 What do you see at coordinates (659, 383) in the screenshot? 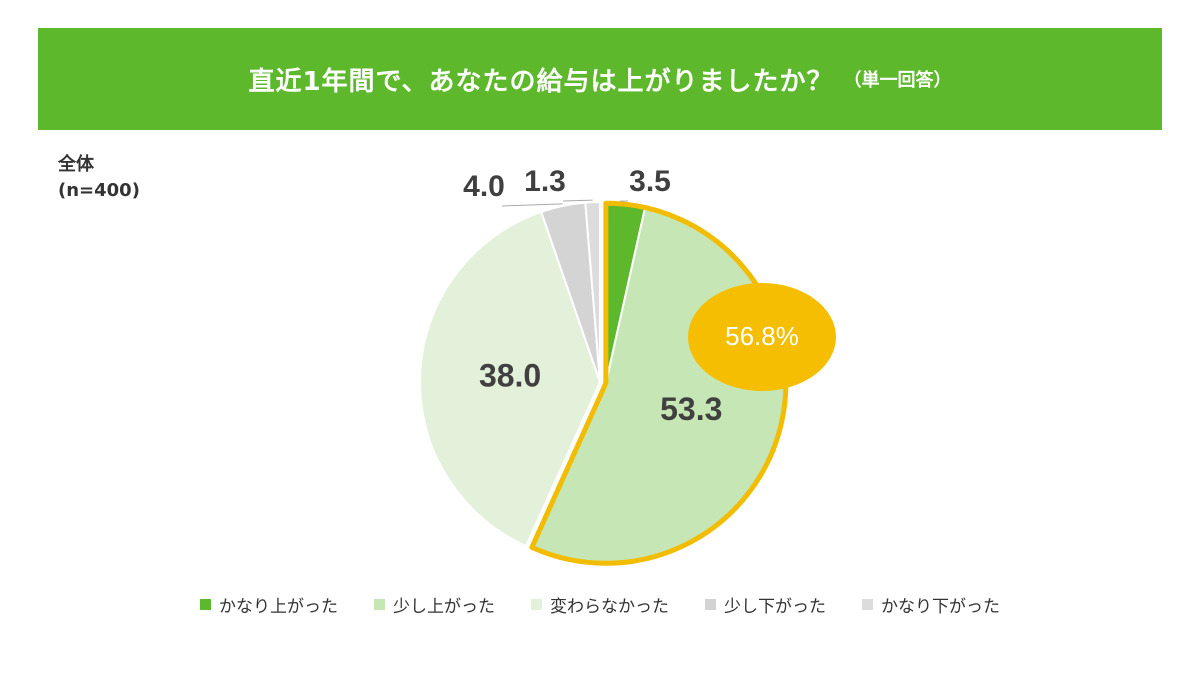
I see `highlight-outline` at bounding box center [659, 383].